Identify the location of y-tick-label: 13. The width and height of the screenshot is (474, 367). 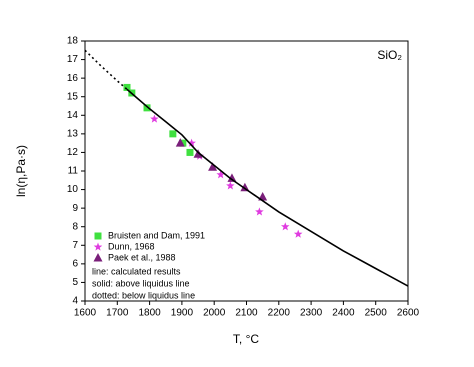
(73, 133).